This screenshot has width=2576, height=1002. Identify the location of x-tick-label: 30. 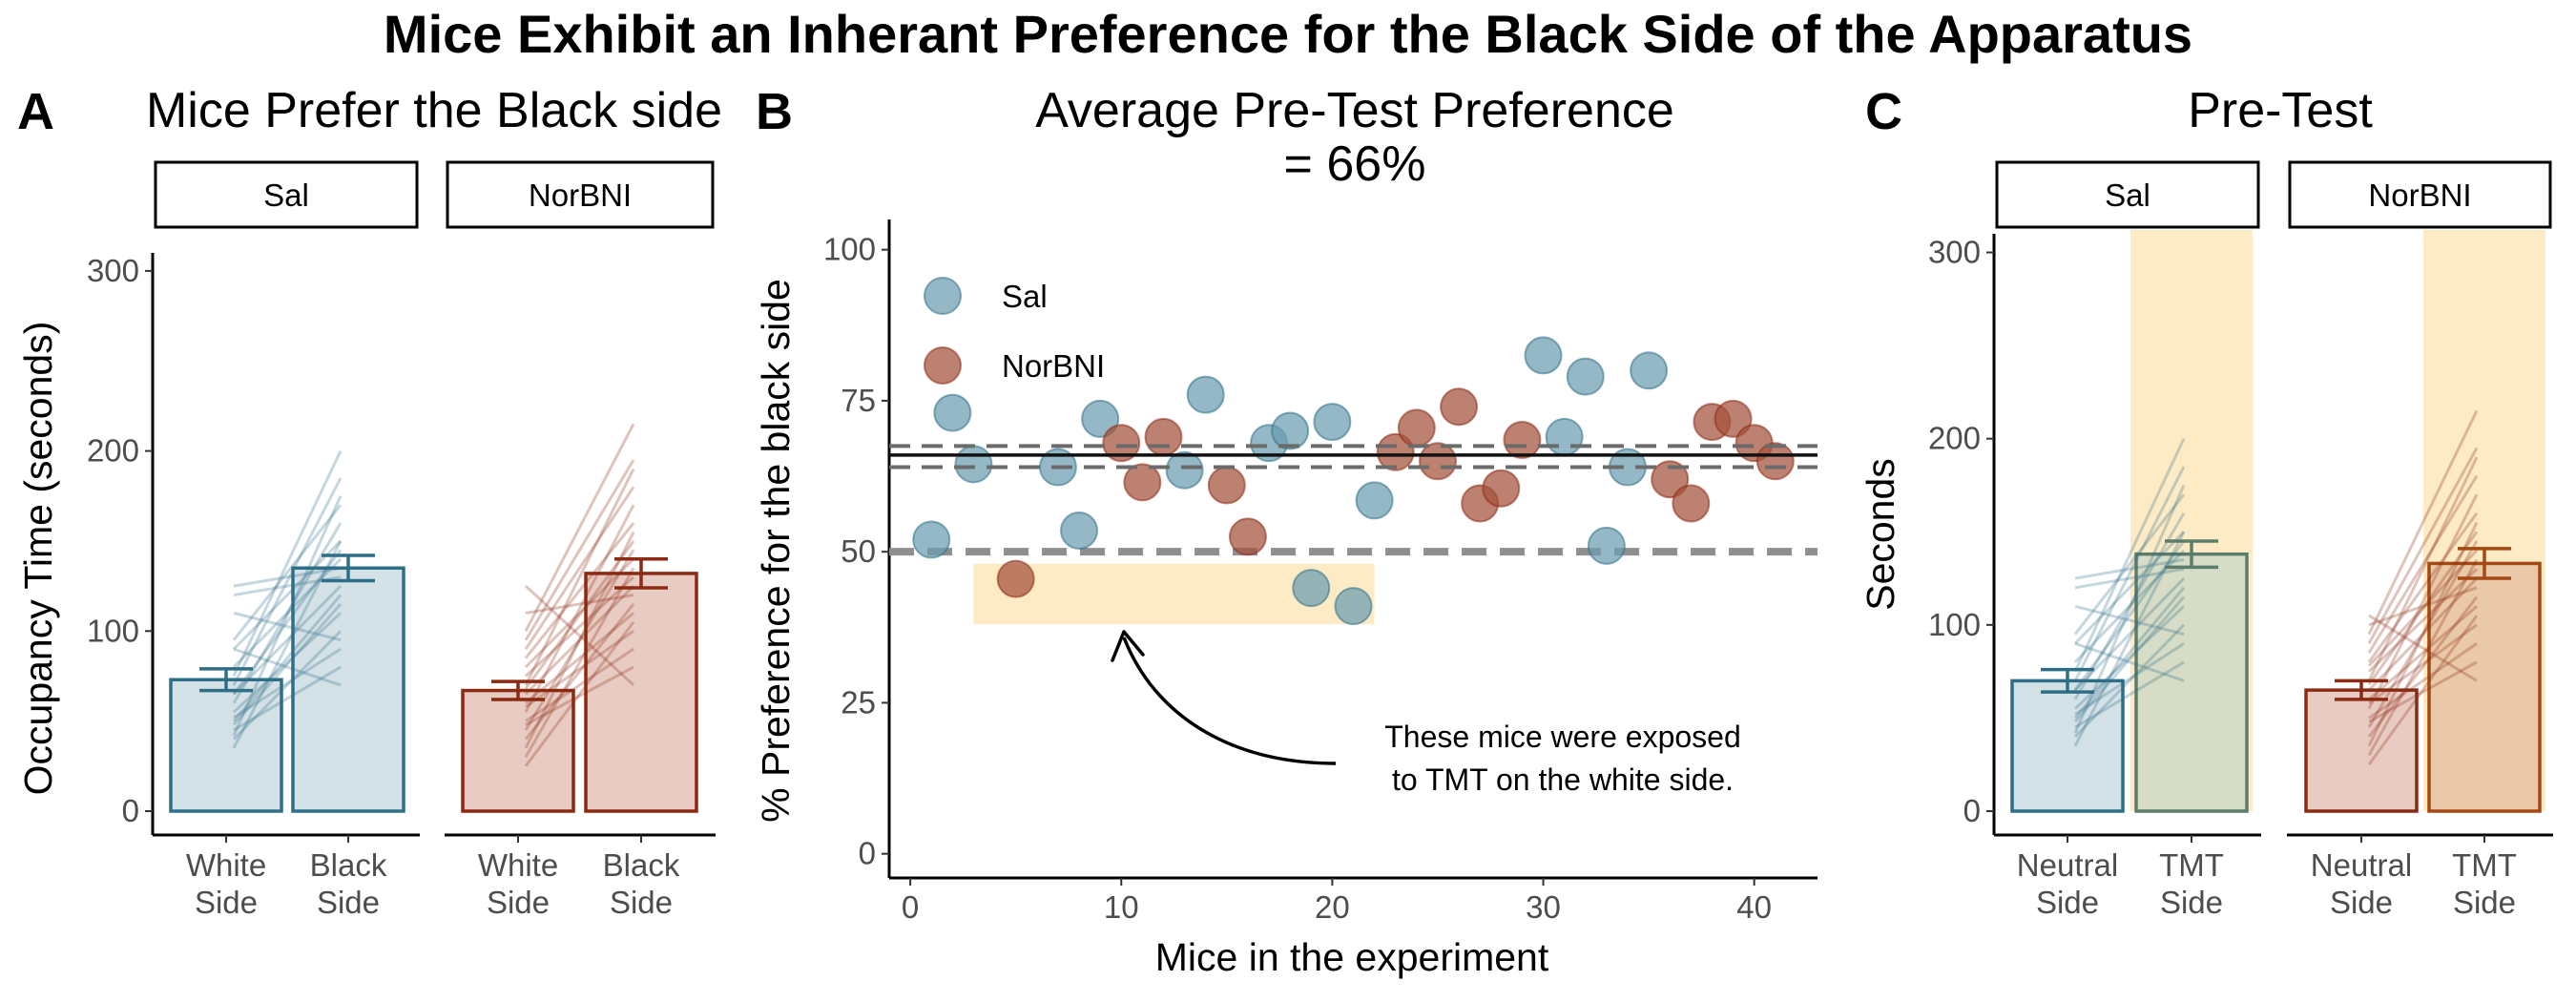
(1543, 907).